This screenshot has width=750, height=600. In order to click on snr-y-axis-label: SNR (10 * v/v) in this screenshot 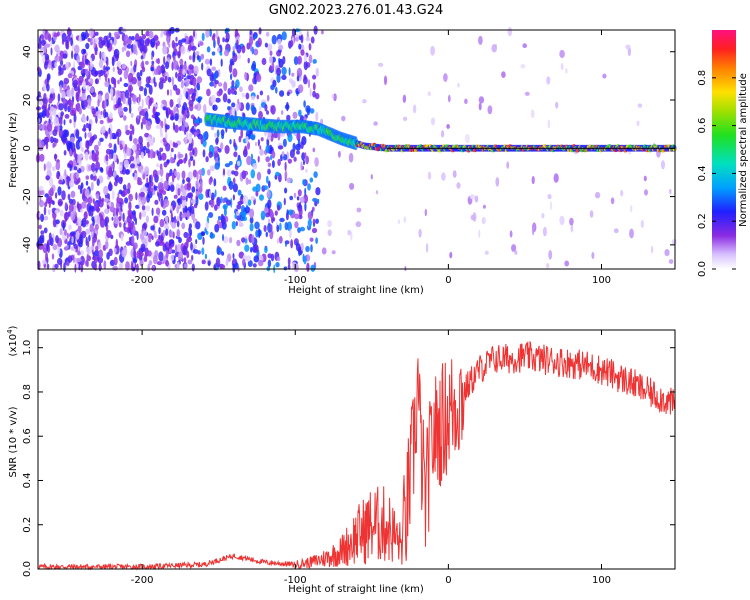, I will do `click(13, 441)`.